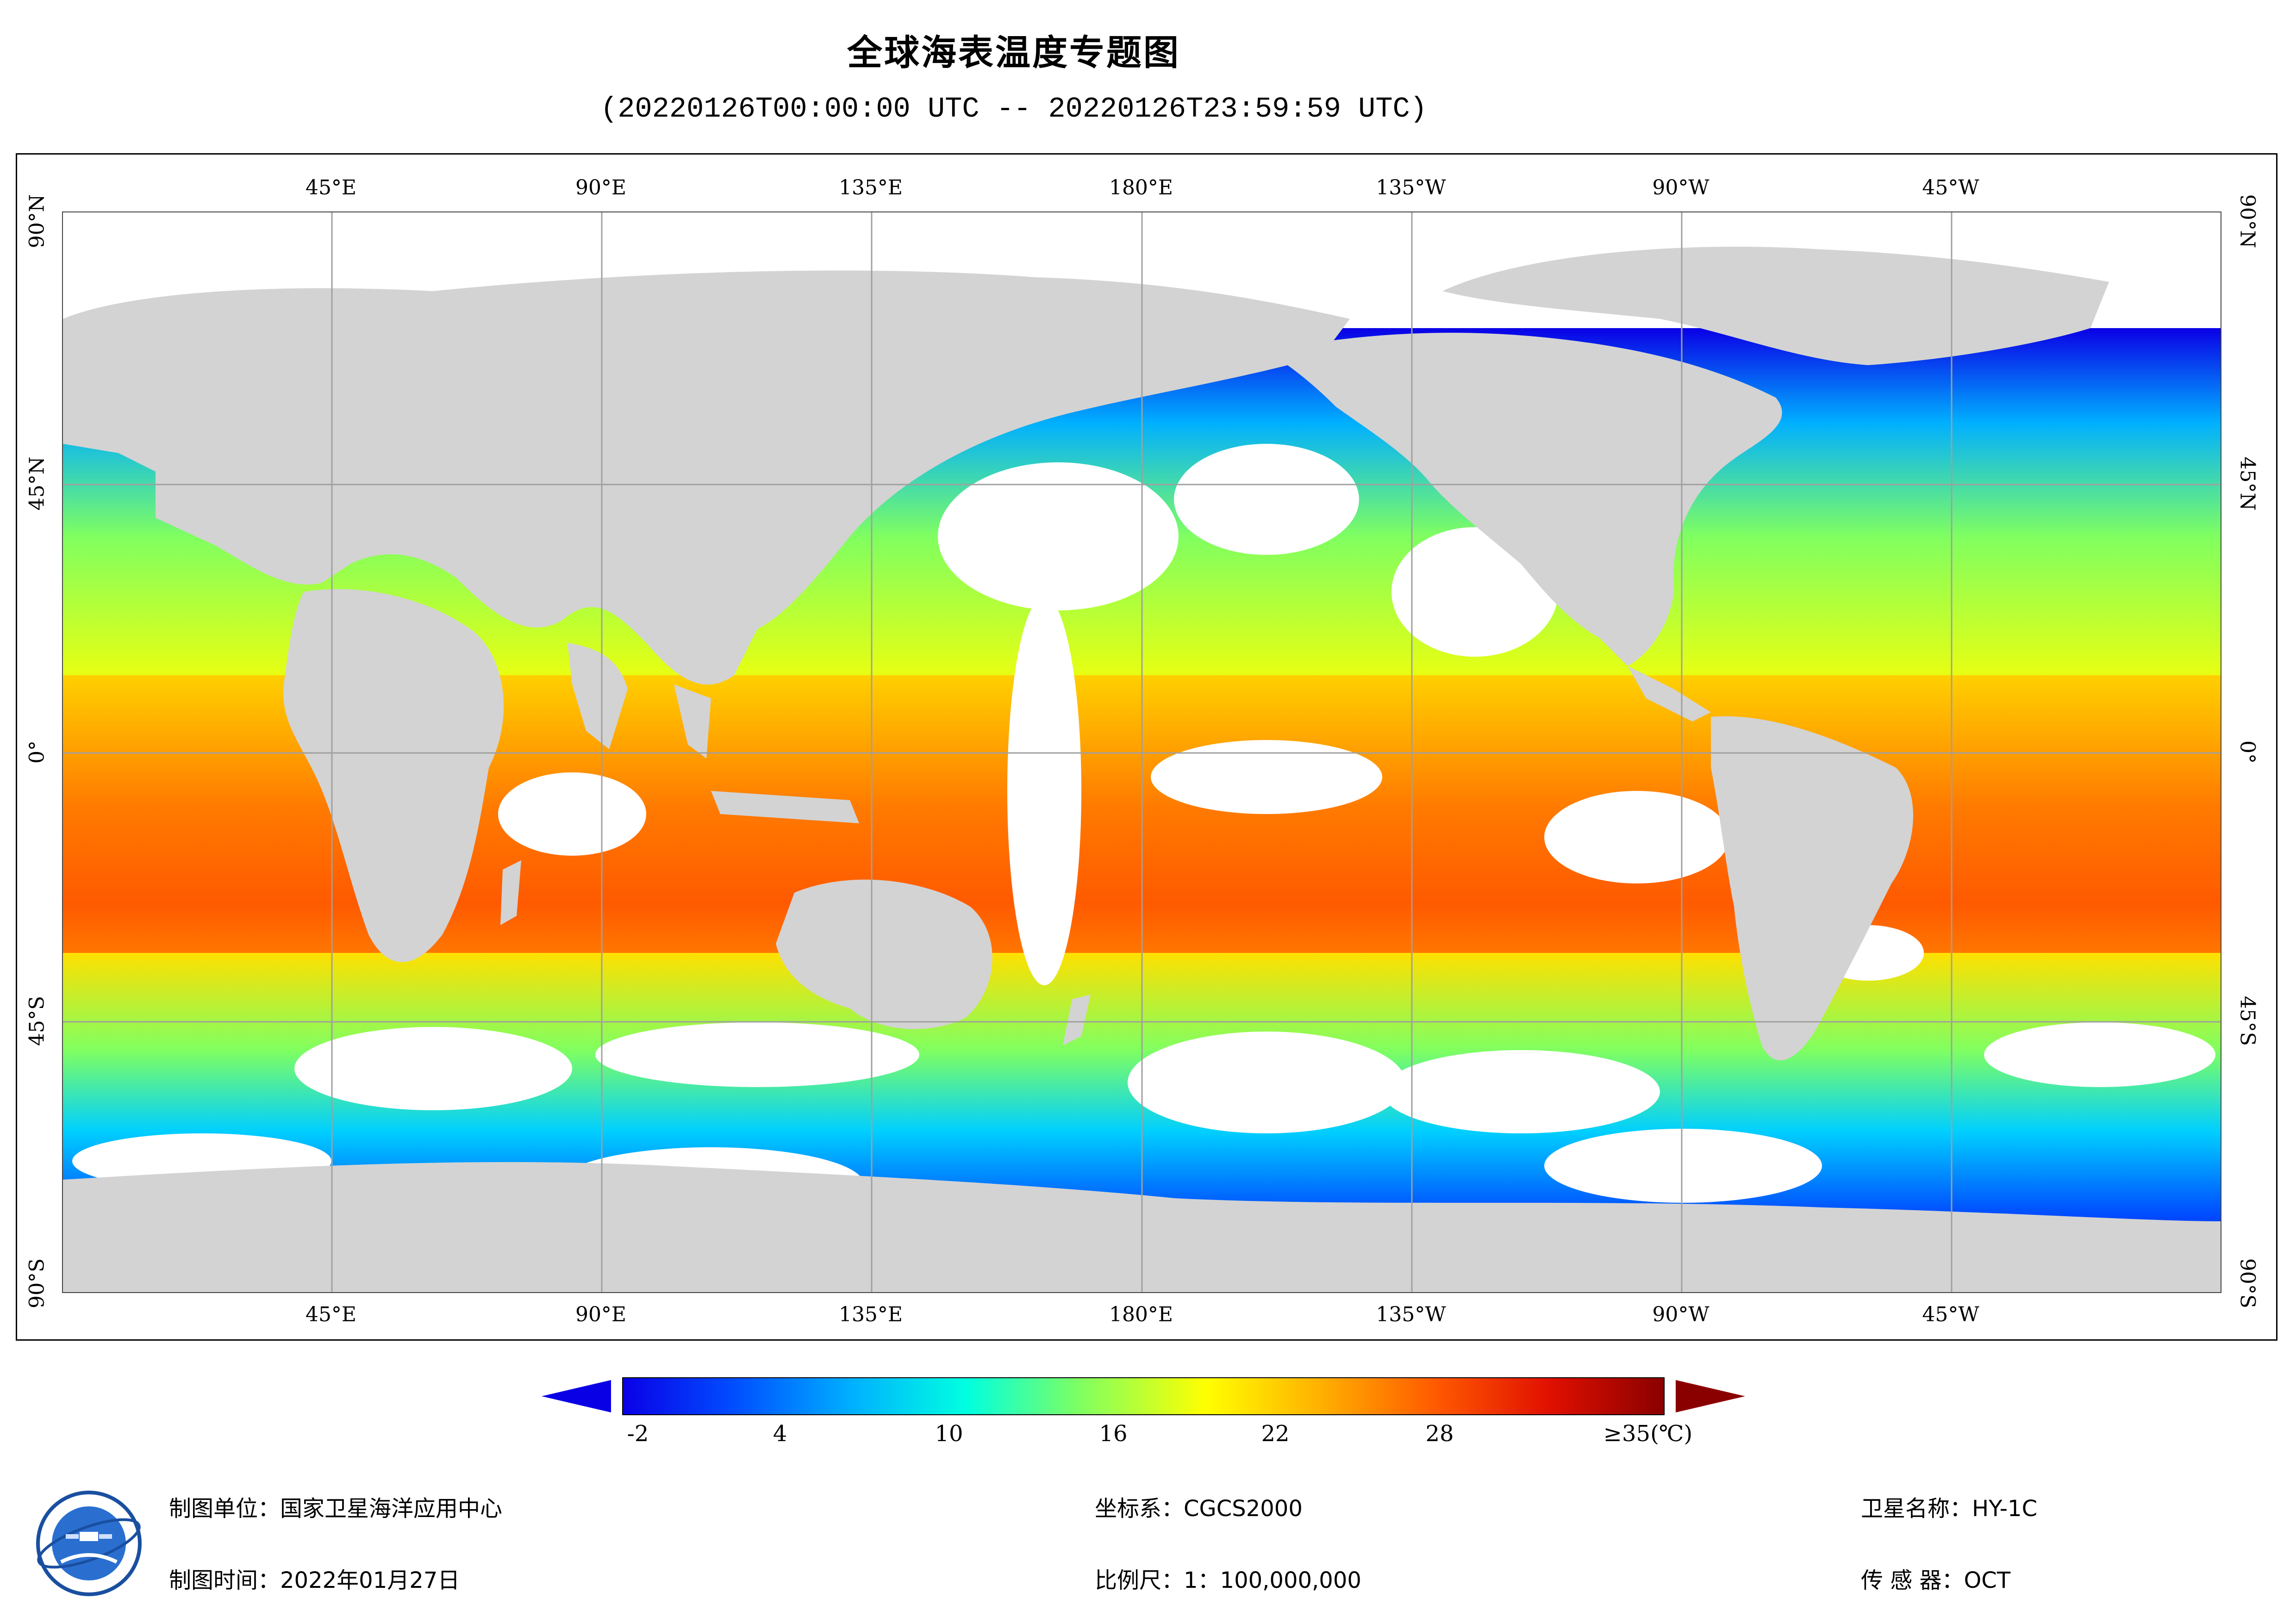 Image resolution: width=2296 pixels, height=1623 pixels. Describe the element at coordinates (37, 221) in the screenshot. I see `lat-label-left: 90°N` at that location.